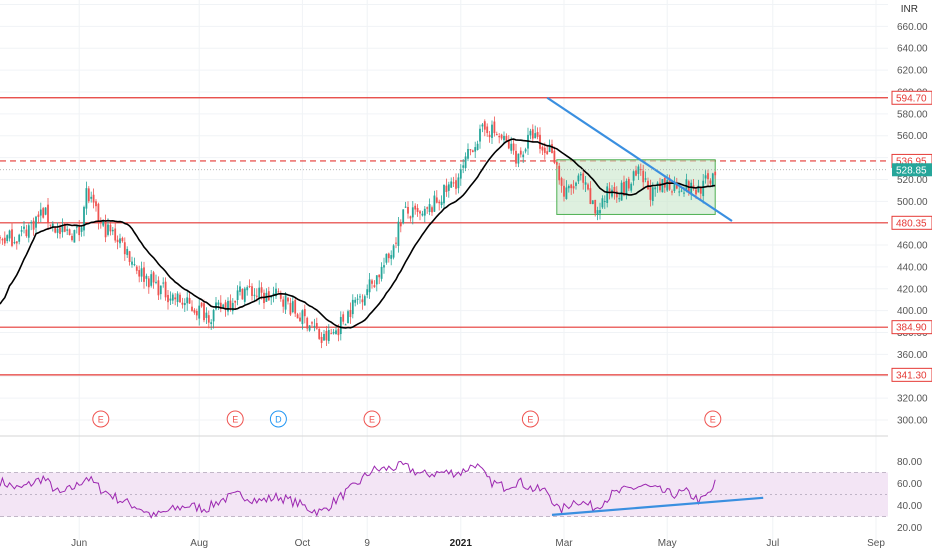 The height and width of the screenshot is (550, 932). What do you see at coordinates (639, 159) in the screenshot?
I see `price-trend-line` at bounding box center [639, 159].